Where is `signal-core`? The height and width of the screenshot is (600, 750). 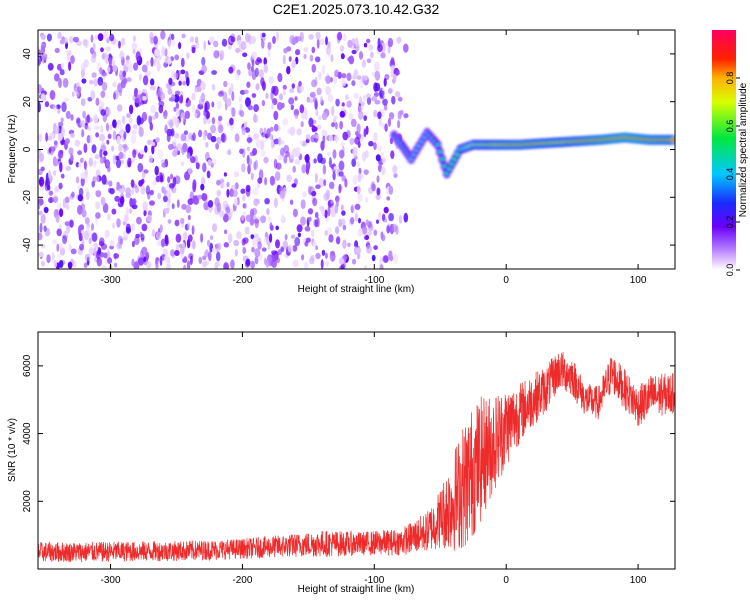 signal-core is located at coordinates (444, 166).